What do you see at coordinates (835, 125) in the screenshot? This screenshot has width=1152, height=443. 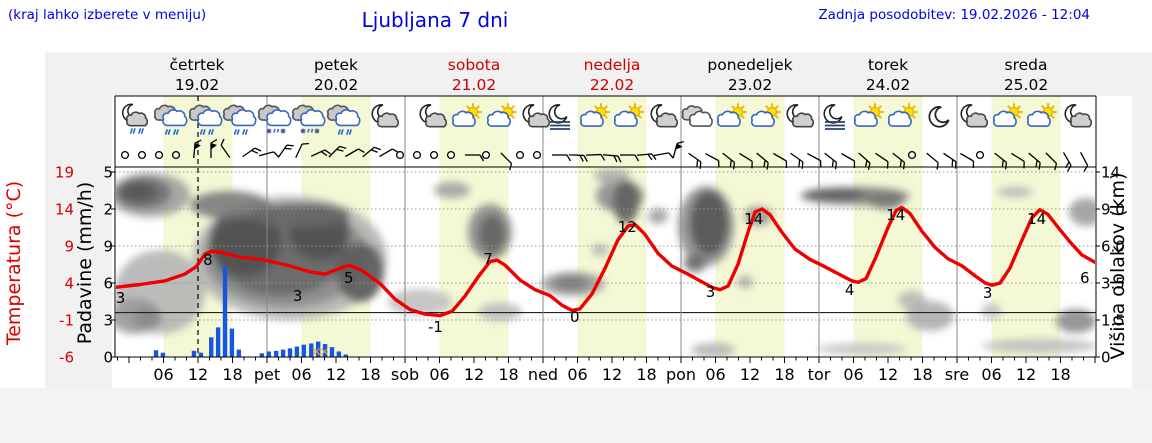 I see `fog-marks` at bounding box center [835, 125].